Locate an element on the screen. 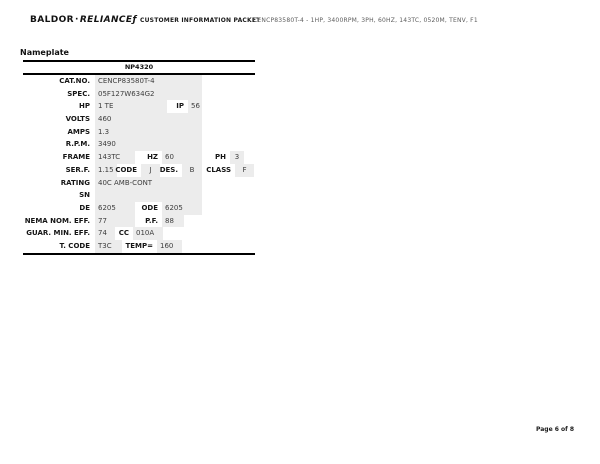 The image size is (600, 464). nameplate-row-label: AMPS is located at coordinates (78, 131).